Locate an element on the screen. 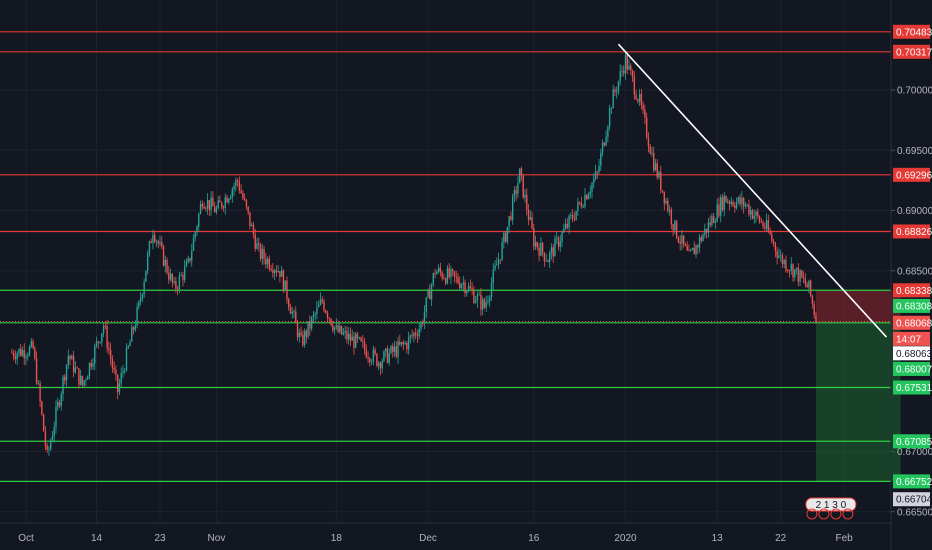 This screenshot has width=932, height=550. take-profit-zone is located at coordinates (858, 402).